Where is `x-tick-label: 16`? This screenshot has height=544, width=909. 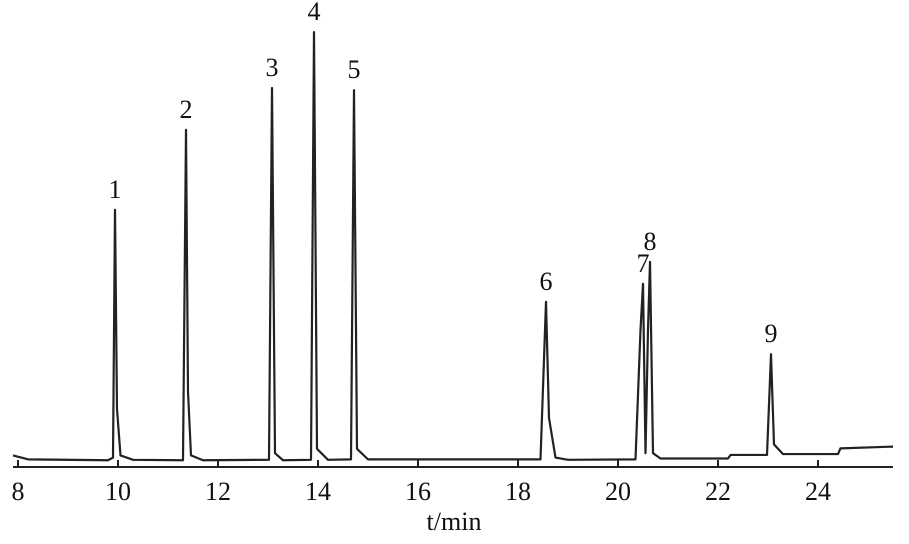
x-tick-label: 16 is located at coordinates (418, 491).